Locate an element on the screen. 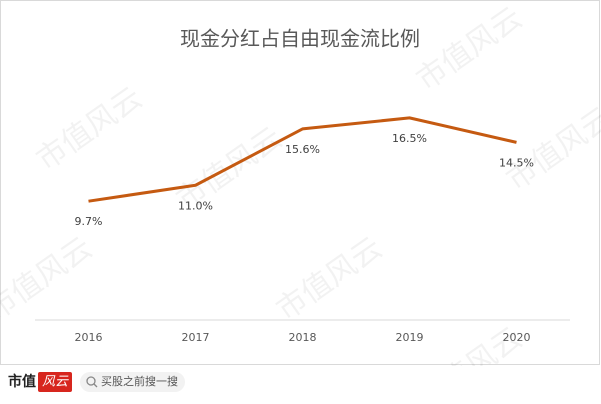 The image size is (601, 404). data-label: 14.5% is located at coordinates (516, 162).